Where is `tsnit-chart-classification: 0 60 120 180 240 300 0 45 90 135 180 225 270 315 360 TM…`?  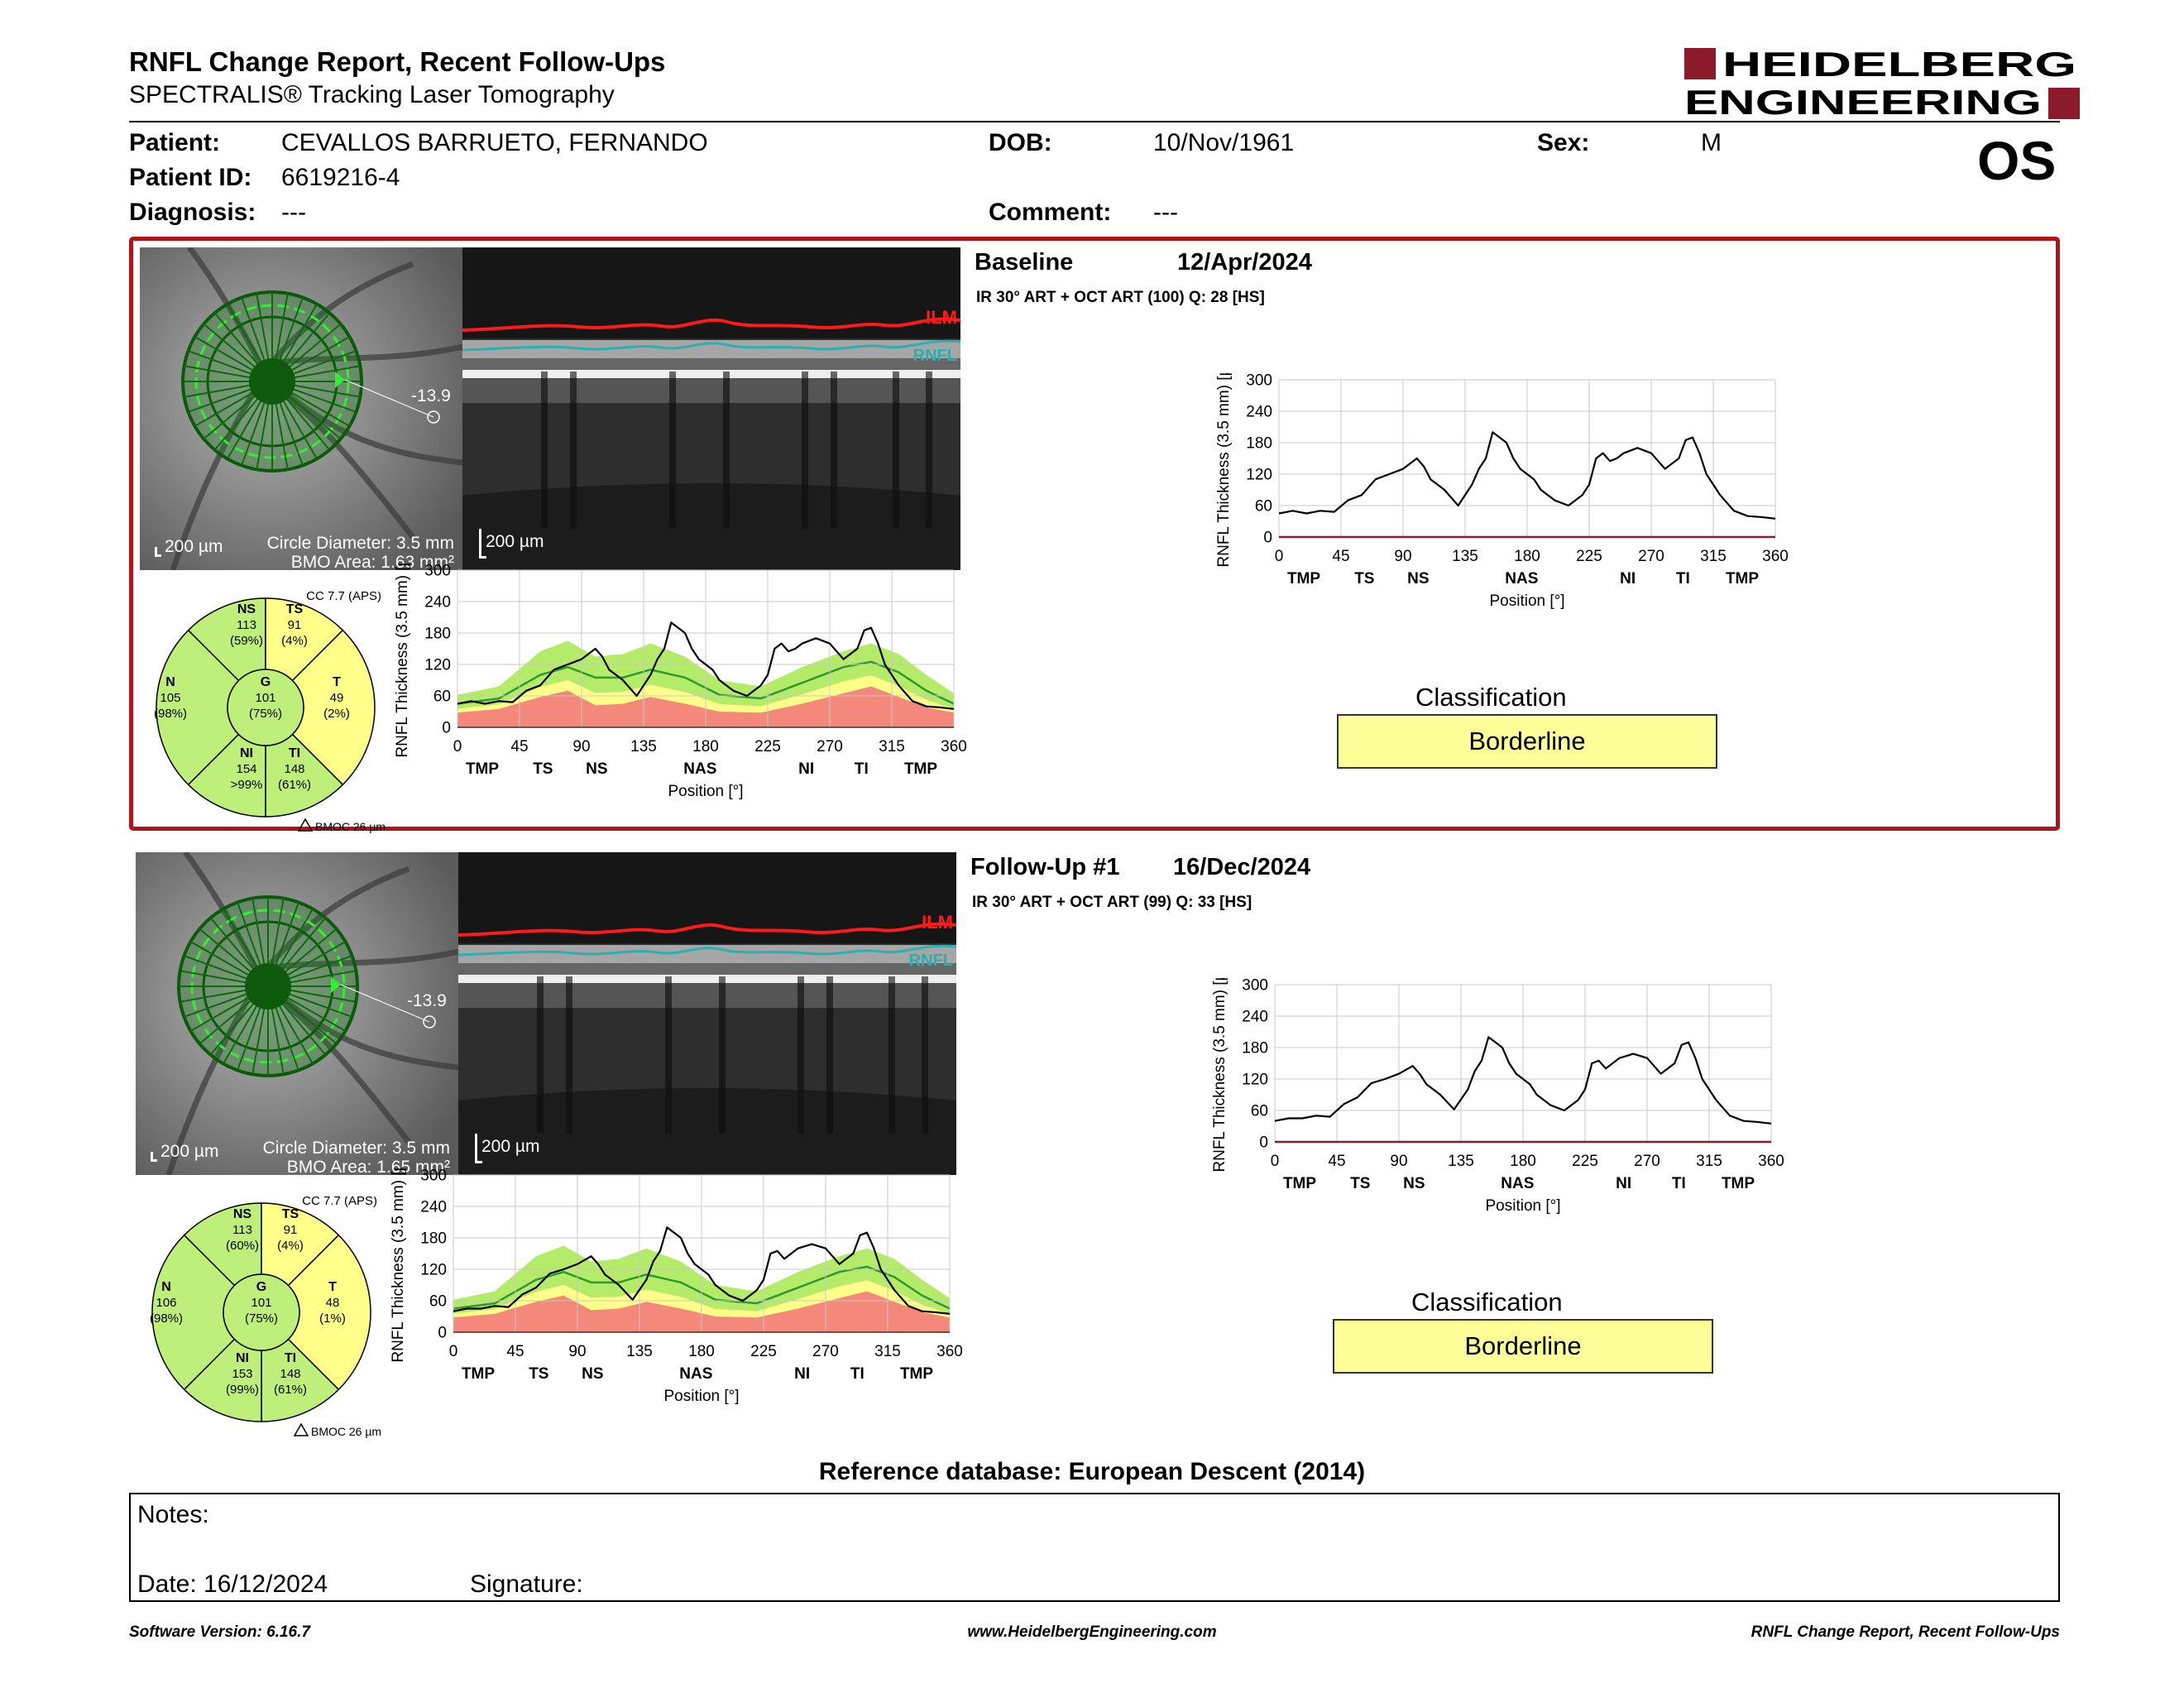 tsnit-chart-classification: 0 60 120 180 240 300 0 45 90 135 180 225 270 315 360 TM… is located at coordinates (1568, 489).